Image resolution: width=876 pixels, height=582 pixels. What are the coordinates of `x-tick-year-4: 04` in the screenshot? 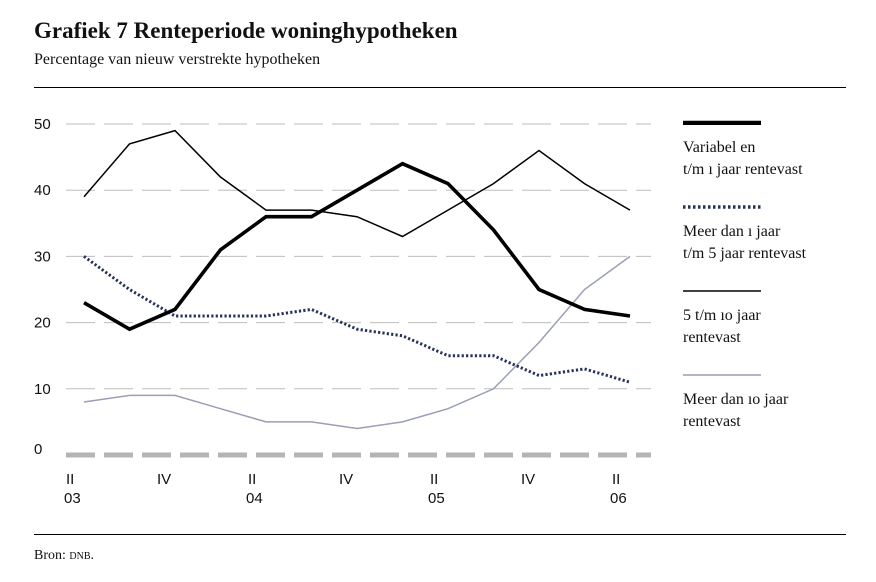 It's located at (254, 498).